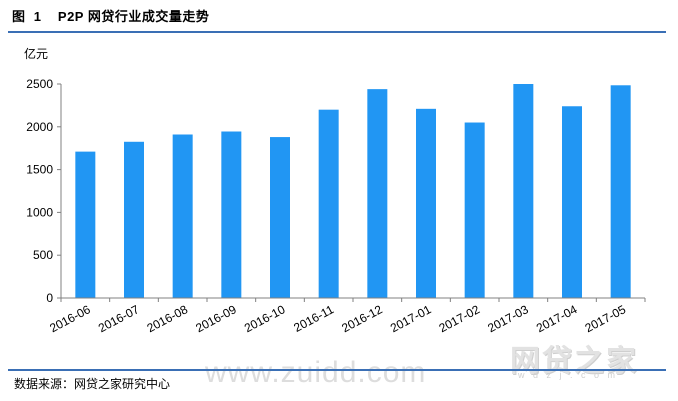 This screenshot has width=678, height=401. Describe the element at coordinates (337, 370) in the screenshot. I see `bottom-rule` at that location.